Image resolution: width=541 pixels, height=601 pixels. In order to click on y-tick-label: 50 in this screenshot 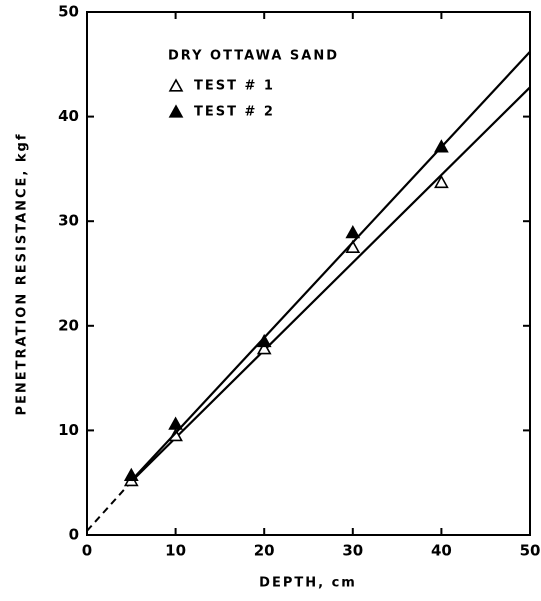, I will do `click(68, 12)`.